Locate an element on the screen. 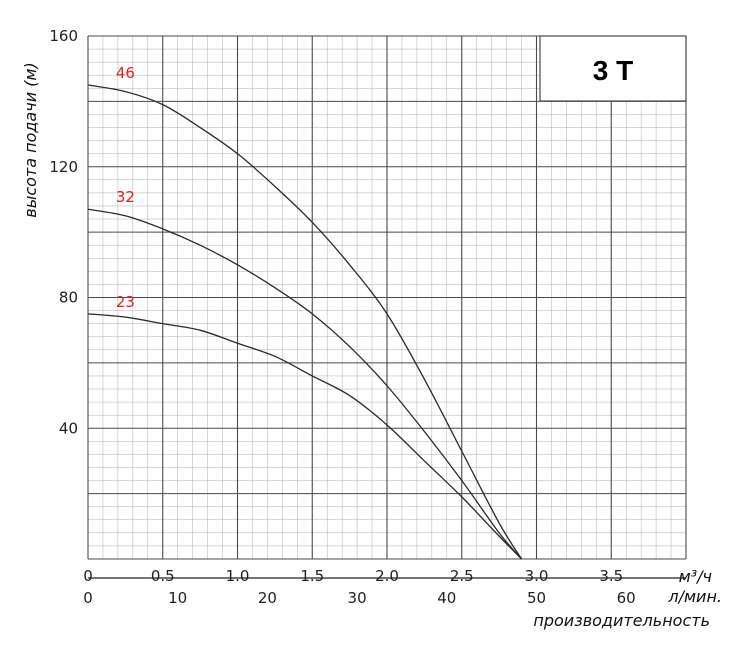  x-tick-labels-m3h: 0 0.5 1.0 1.5 2.0 2.5 3.0 3.5 is located at coordinates (353, 576).